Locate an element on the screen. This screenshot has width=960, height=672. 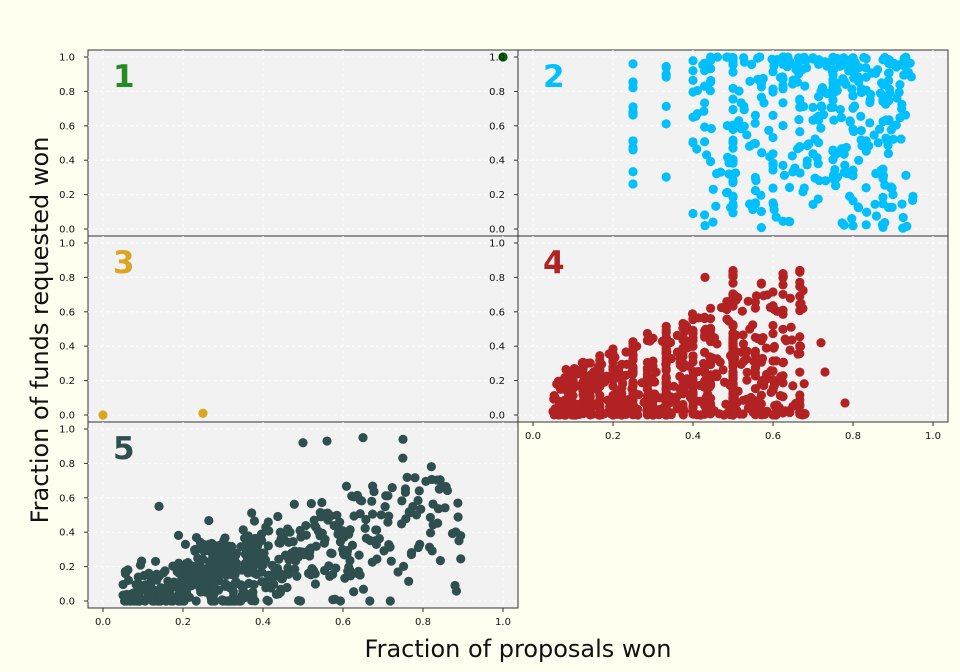
y-axis-title: Fraction of funds requested won is located at coordinates (40, 330).